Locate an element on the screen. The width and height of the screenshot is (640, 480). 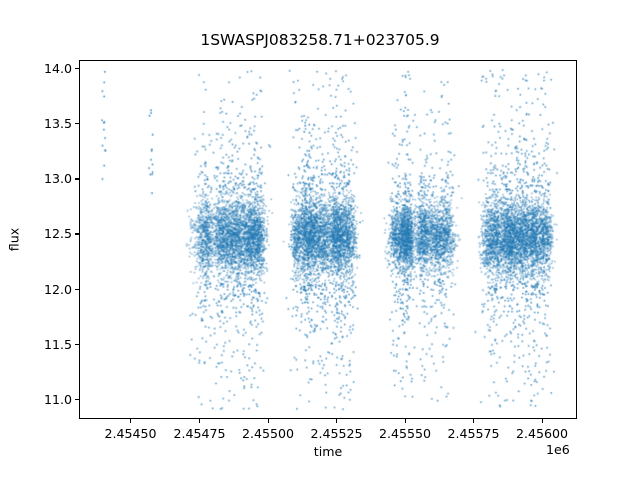
x-tick-label: 2.45600 is located at coordinates (542, 433).